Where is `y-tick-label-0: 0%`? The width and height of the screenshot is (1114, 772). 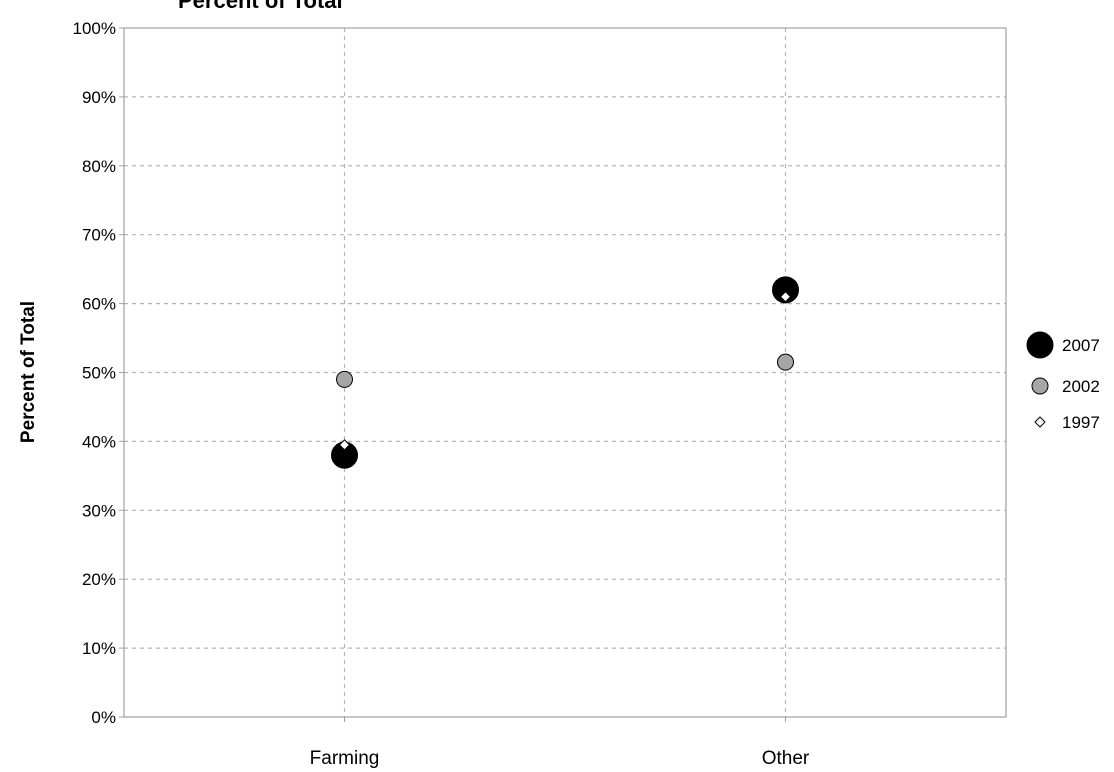
y-tick-label-0: 0% is located at coordinates (103, 717).